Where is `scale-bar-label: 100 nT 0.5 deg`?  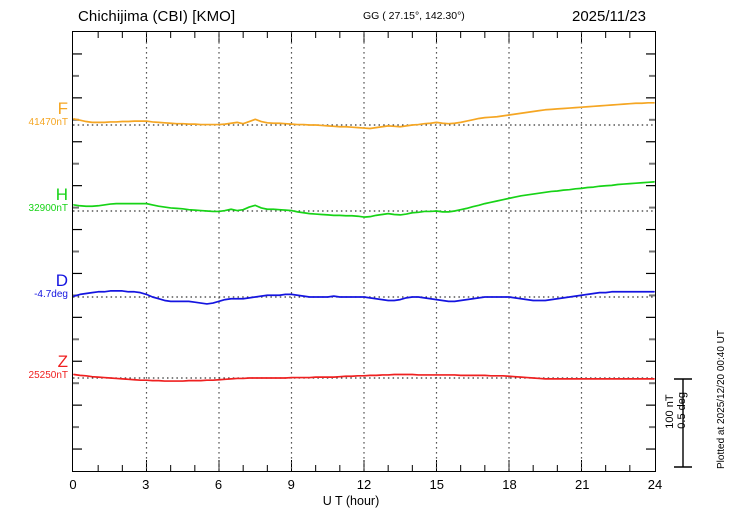 scale-bar-label: 100 nT 0.5 deg is located at coordinates (676, 410).